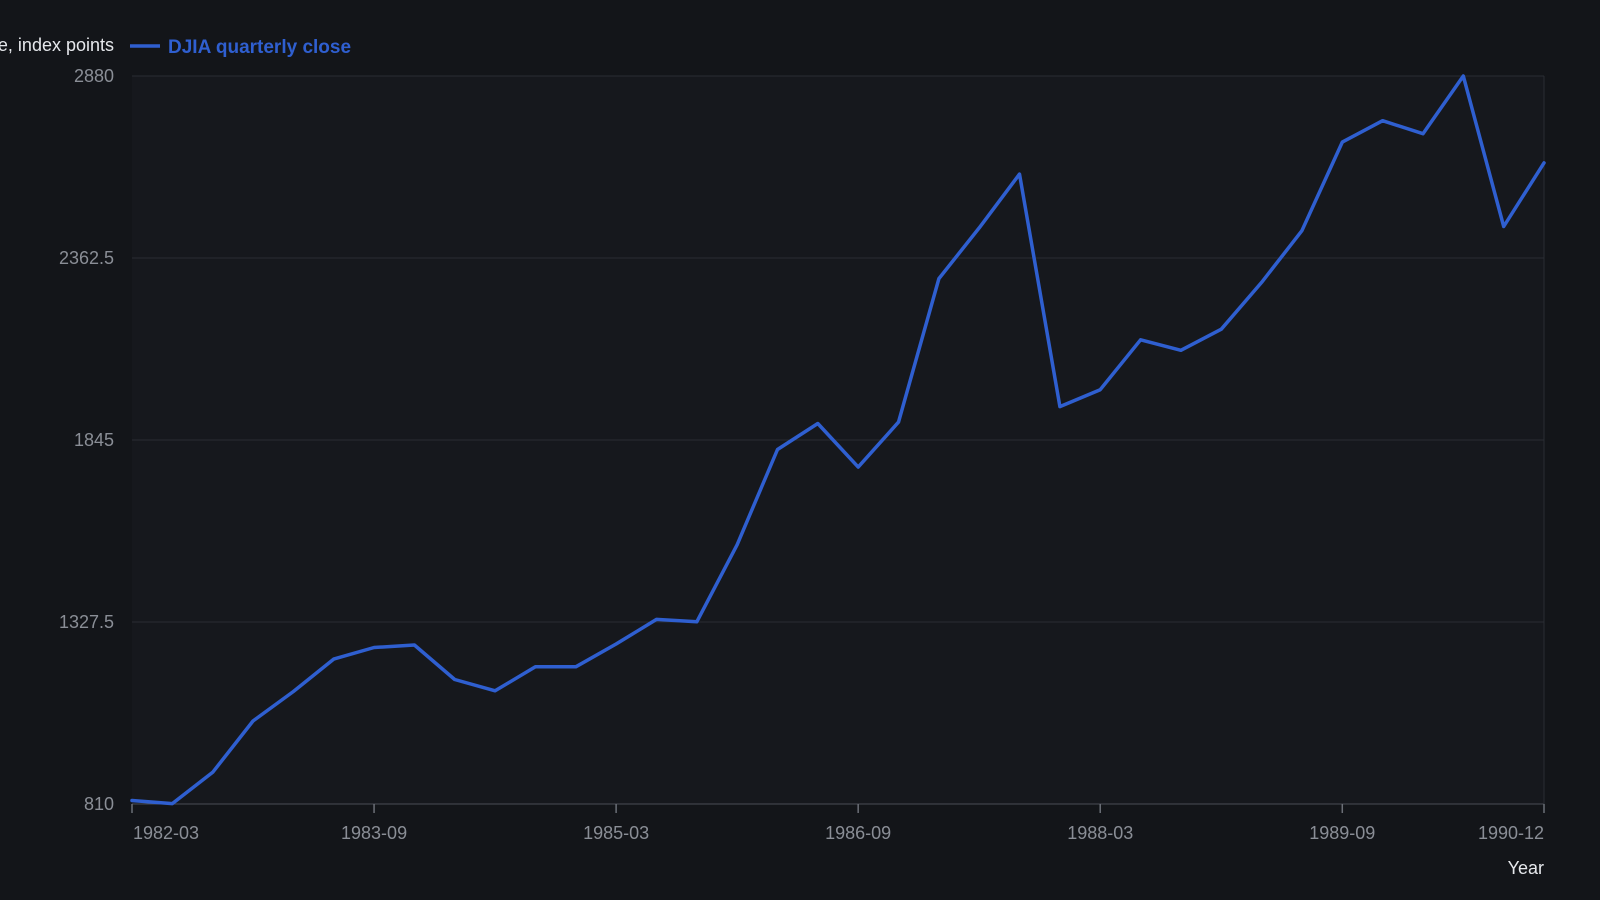 The width and height of the screenshot is (1600, 900). I want to click on x-tick-label: 1986-09, so click(858, 833).